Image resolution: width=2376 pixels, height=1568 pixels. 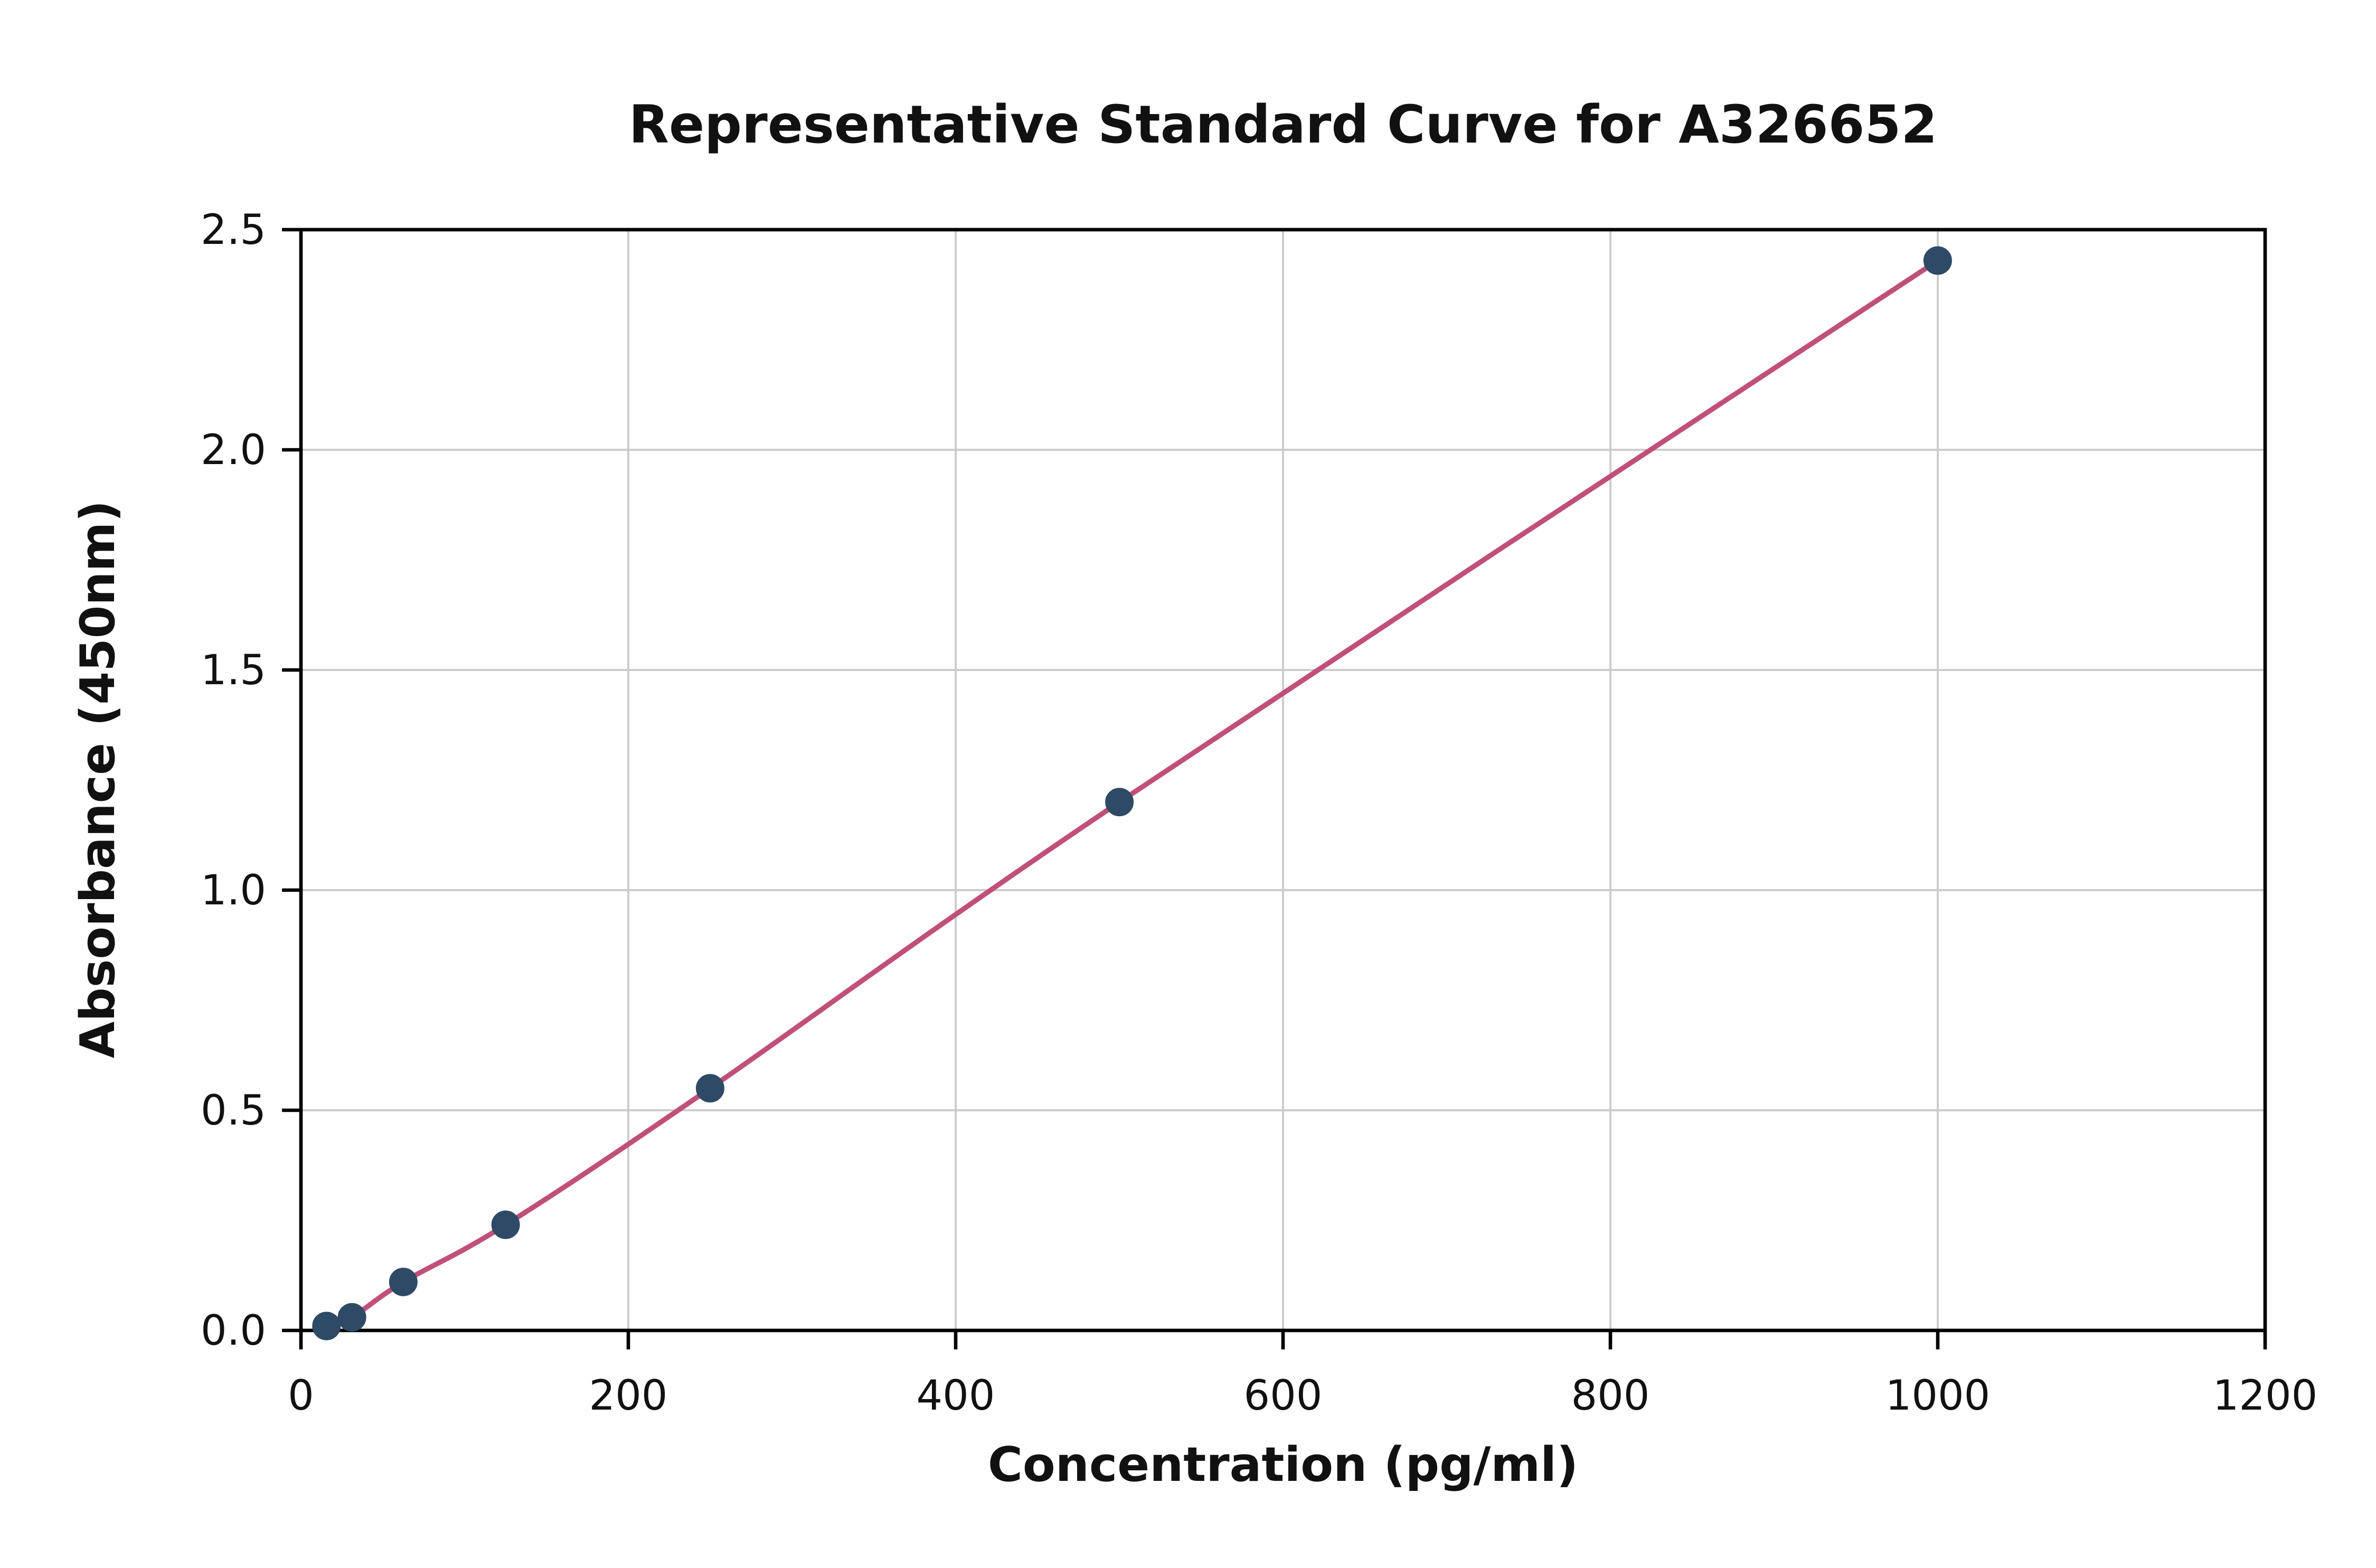 What do you see at coordinates (1283, 1465) in the screenshot?
I see `x-axis-label: Concentration (pg/ml)` at bounding box center [1283, 1465].